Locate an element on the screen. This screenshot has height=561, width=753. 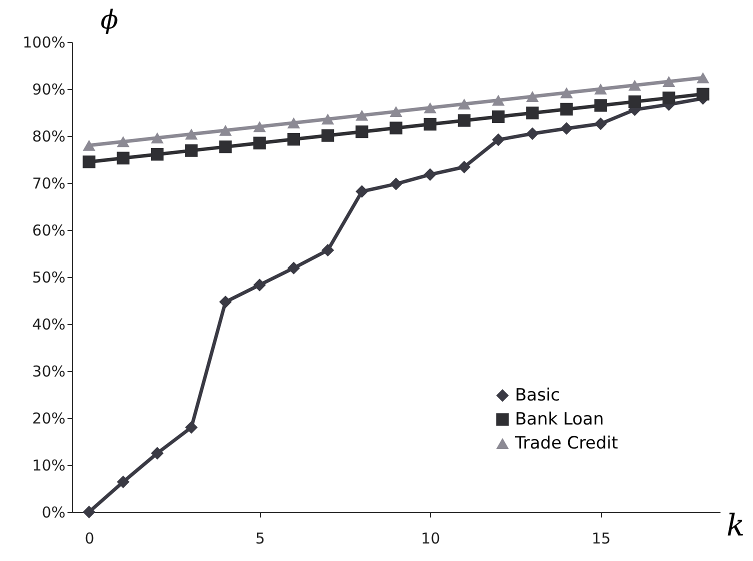
legend-label: Basic is located at coordinates (537, 396).